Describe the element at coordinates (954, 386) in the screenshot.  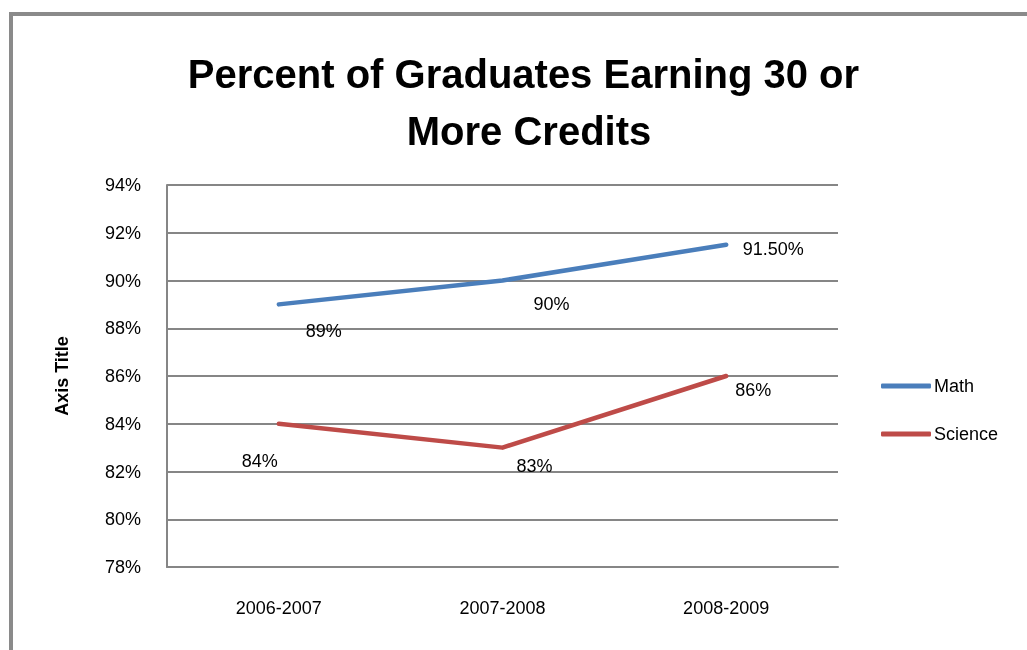
I see `legend-label: Math` at that location.